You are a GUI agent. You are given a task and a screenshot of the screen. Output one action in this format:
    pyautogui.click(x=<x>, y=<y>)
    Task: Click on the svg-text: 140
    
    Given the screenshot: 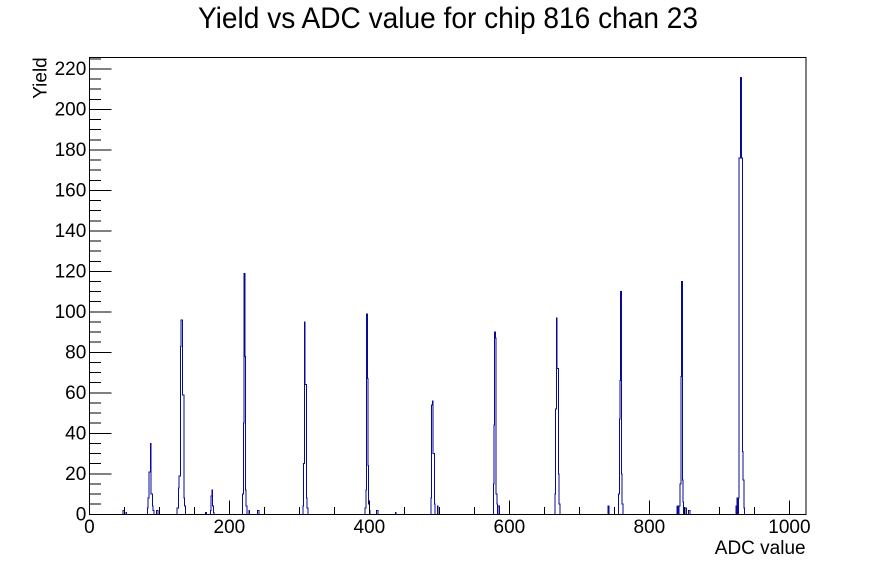 What is the action you would take?
    pyautogui.click(x=71, y=231)
    